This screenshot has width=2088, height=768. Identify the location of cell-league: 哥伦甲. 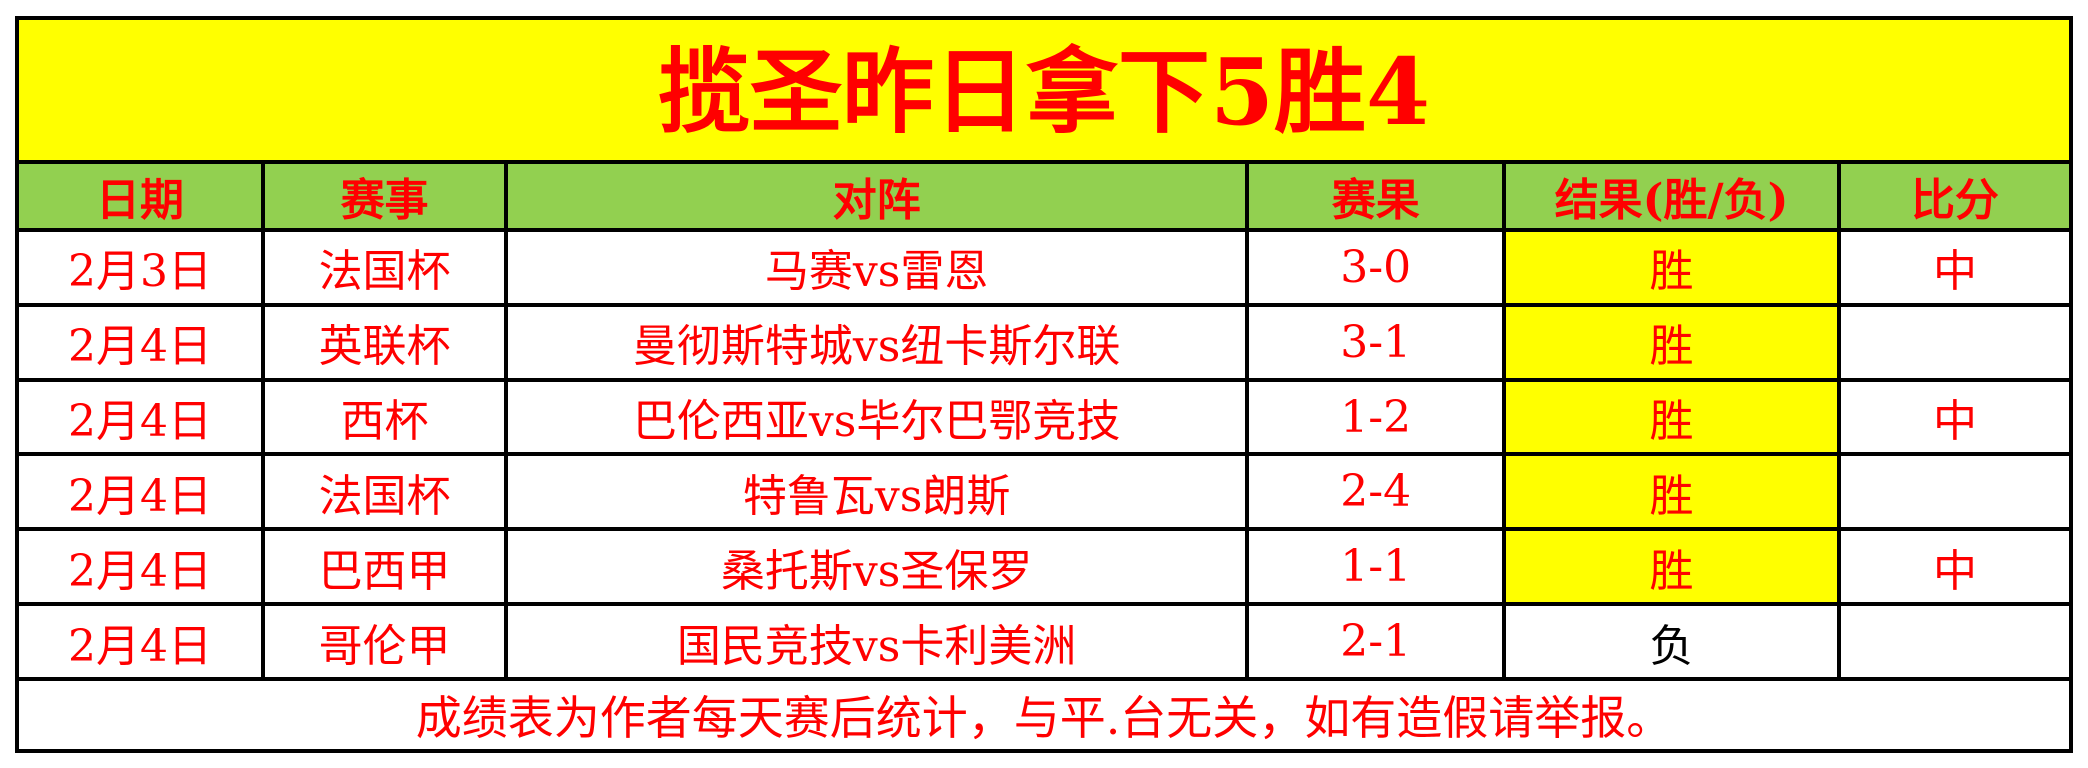
(382, 641).